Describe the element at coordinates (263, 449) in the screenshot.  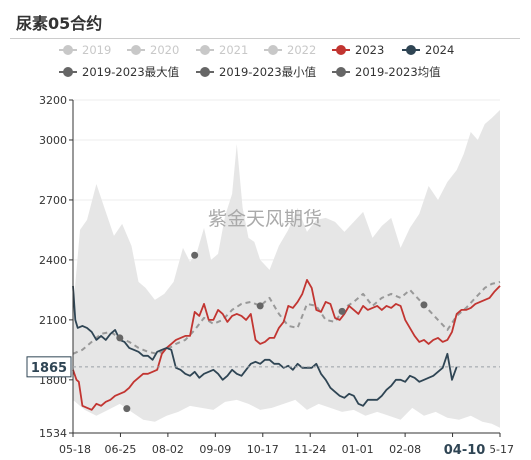
I see `x-tick-label: 10-17` at that location.